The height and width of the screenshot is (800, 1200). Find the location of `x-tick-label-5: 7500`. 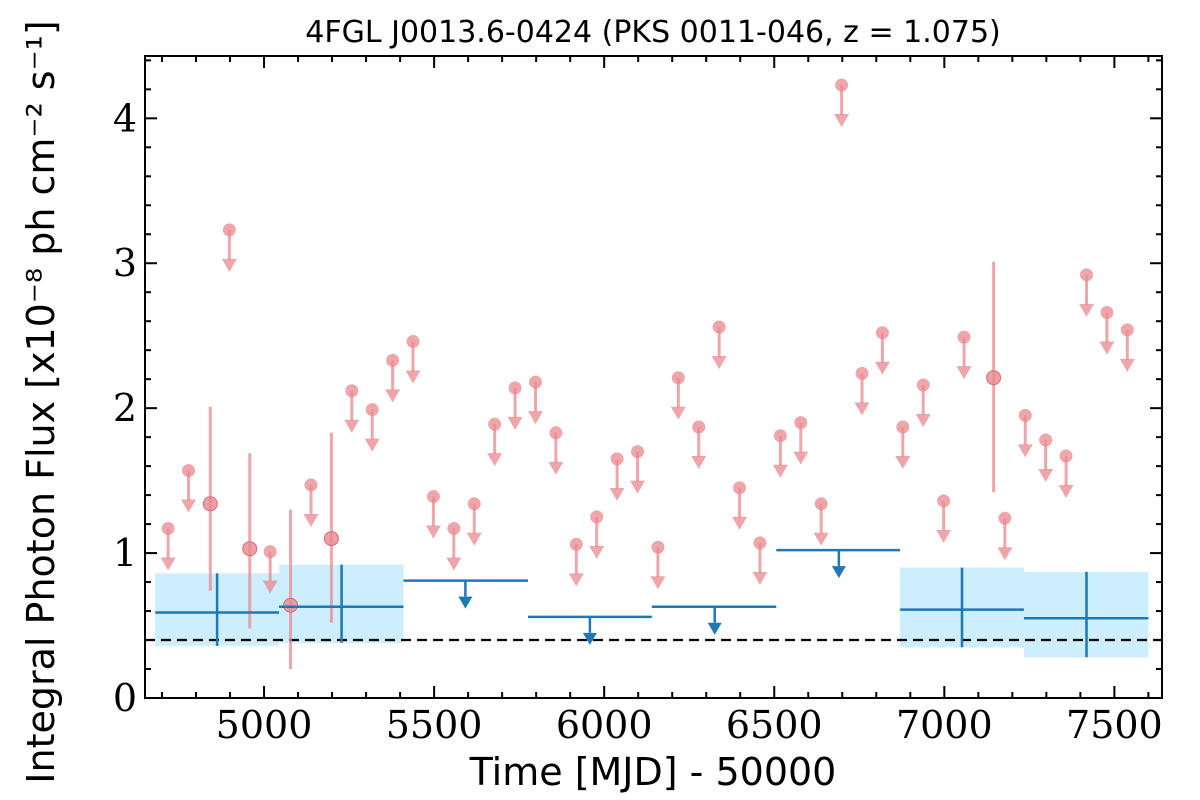

x-tick-label-5: 7500 is located at coordinates (1114, 725).